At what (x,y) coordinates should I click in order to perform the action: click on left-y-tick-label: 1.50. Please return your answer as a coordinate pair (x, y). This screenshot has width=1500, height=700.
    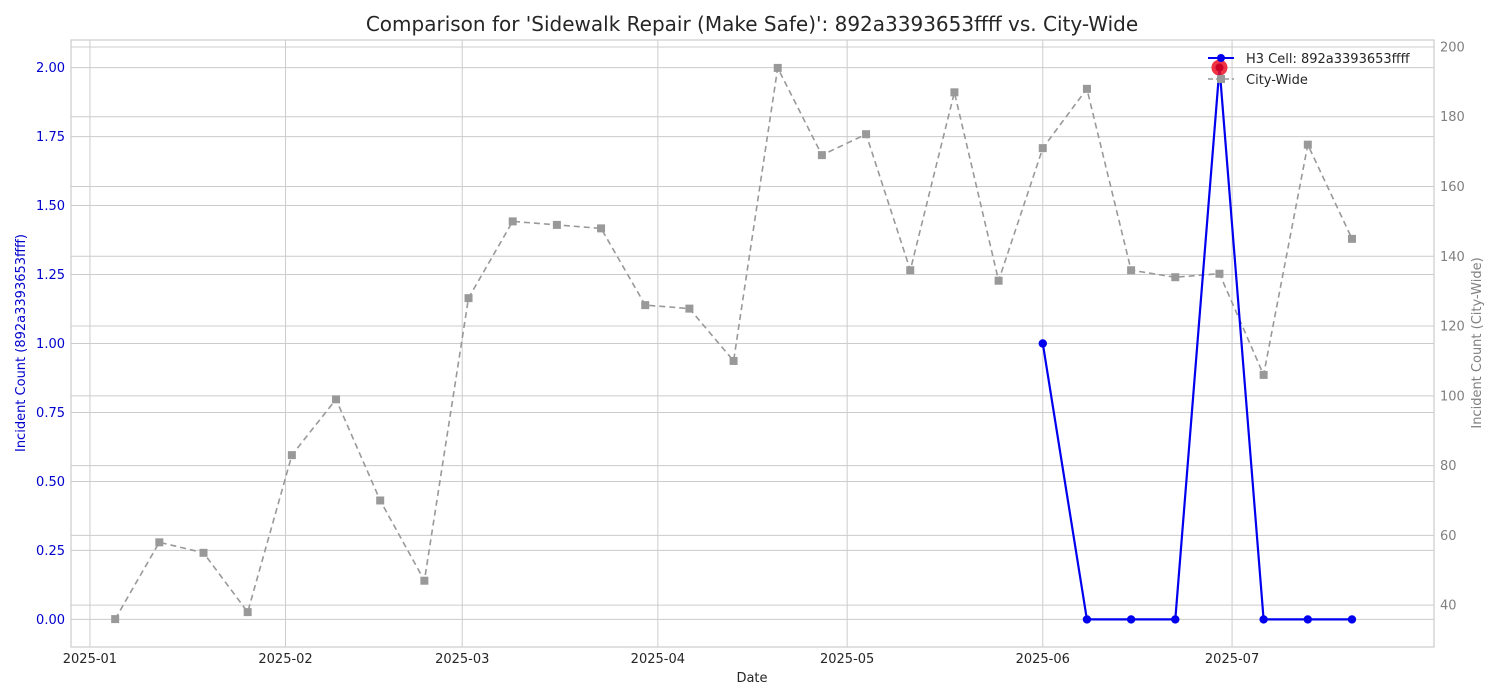
    Looking at the image, I should click on (50, 206).